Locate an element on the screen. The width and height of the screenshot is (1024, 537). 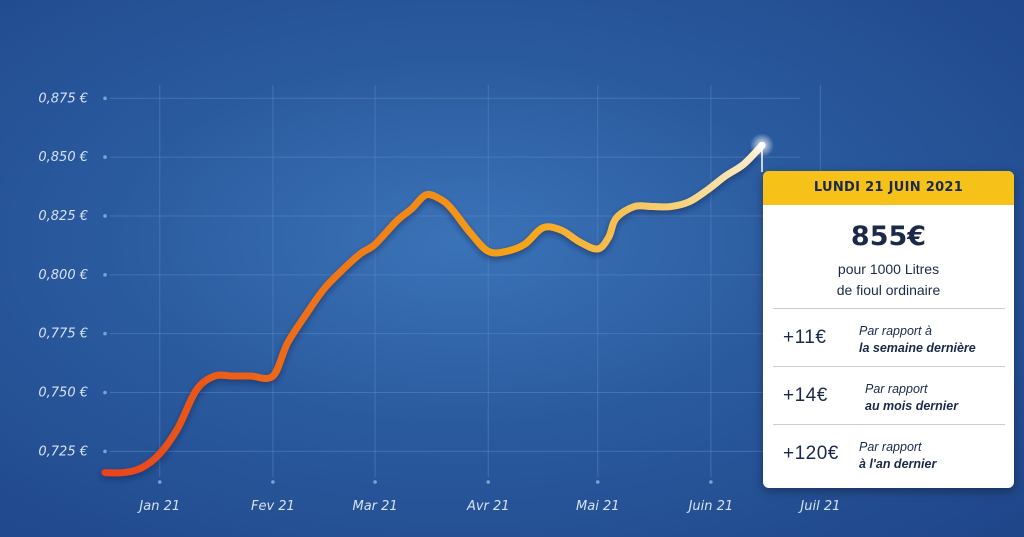
comparison-year-label: Par rapport à l'an dernier is located at coordinates (897, 456).